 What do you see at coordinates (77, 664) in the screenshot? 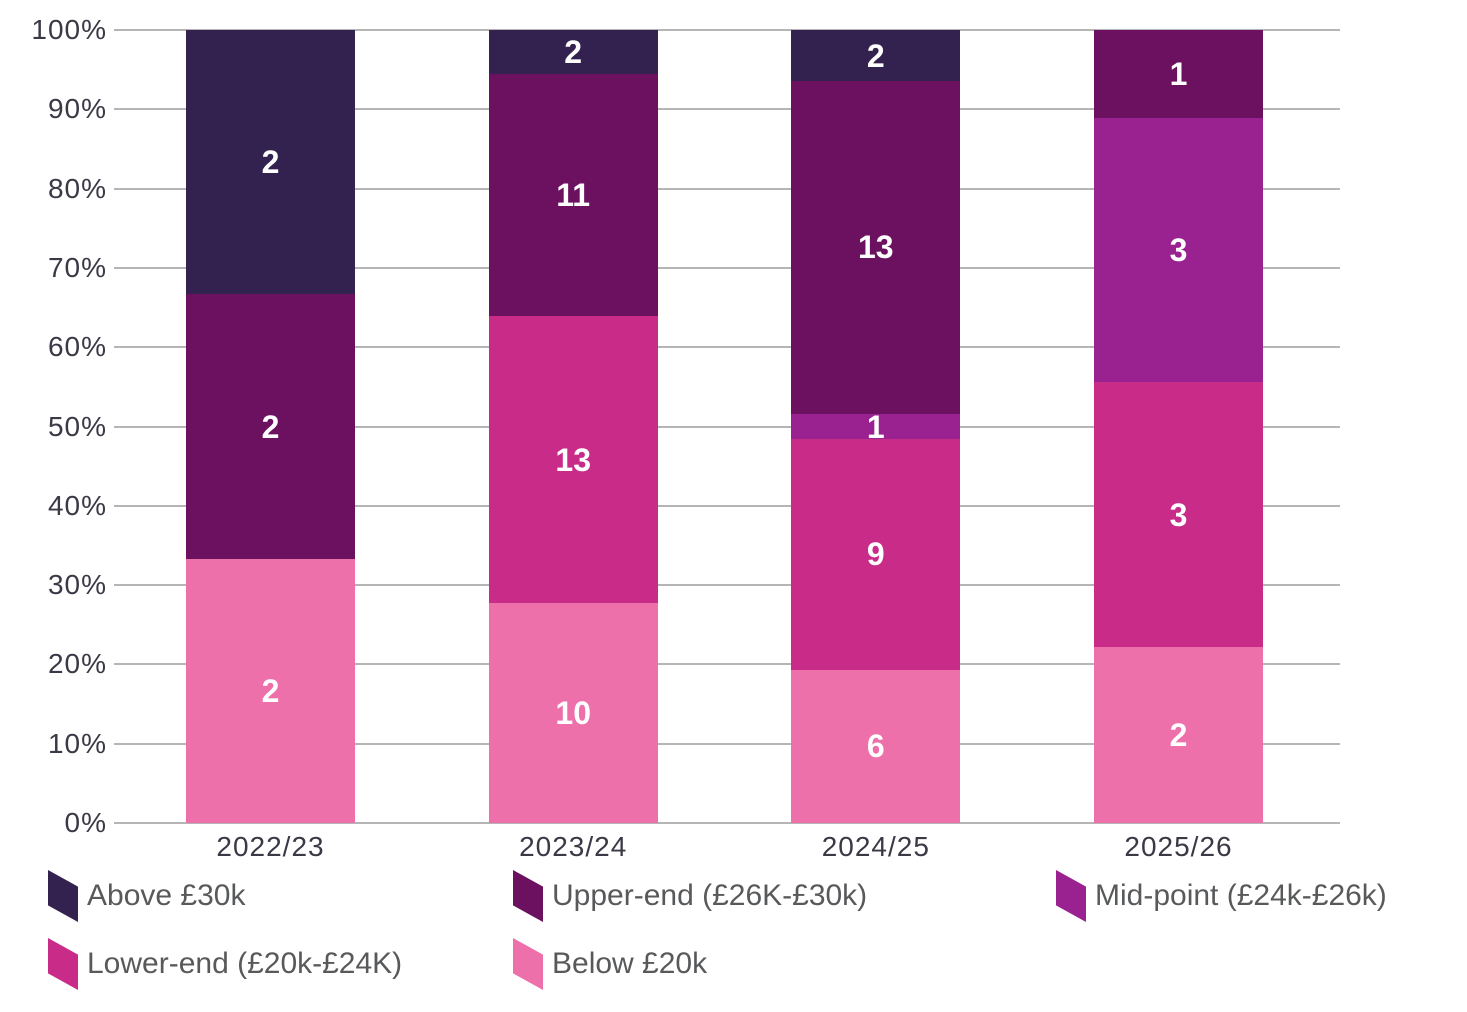
I see `y-axis-tick-label: 20%` at bounding box center [77, 664].